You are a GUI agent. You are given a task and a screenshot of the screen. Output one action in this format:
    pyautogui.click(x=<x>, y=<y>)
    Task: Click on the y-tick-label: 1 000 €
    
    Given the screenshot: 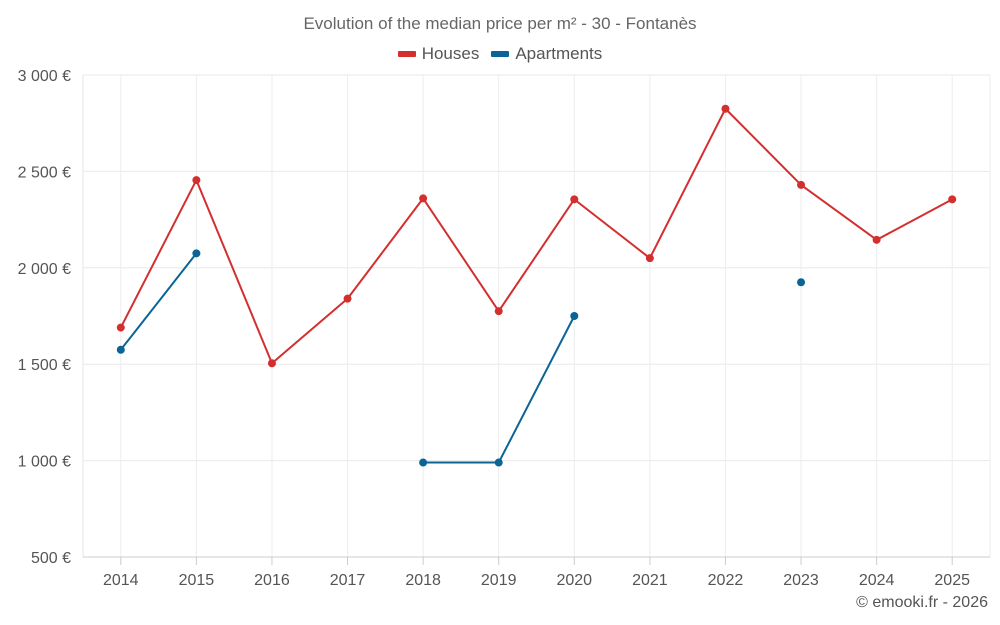 What is the action you would take?
    pyautogui.click(x=44, y=462)
    